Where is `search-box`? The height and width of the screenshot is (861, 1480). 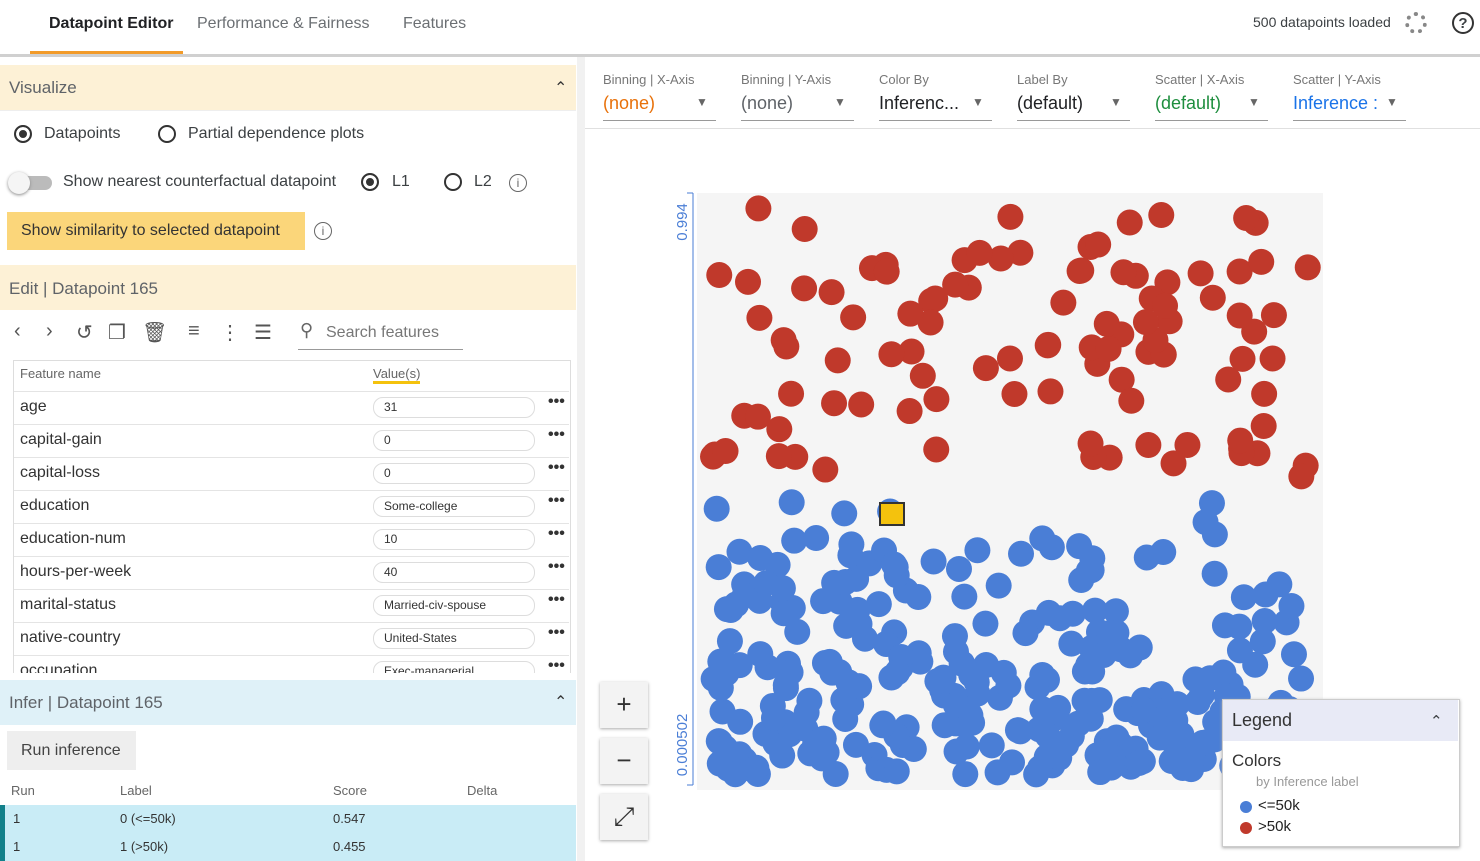 search-box is located at coordinates (380, 336).